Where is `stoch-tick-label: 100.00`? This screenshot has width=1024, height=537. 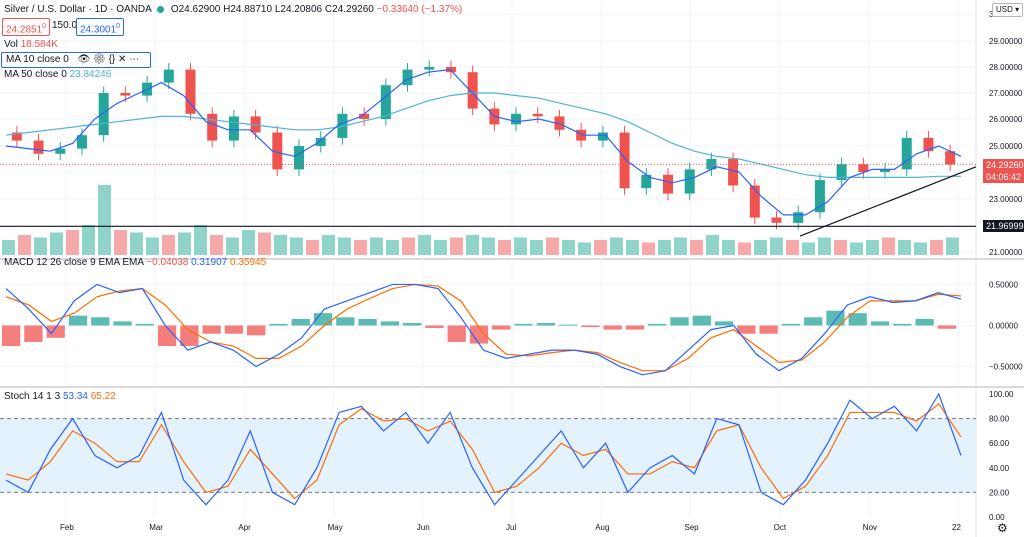 stoch-tick-label: 100.00 is located at coordinates (1001, 394).